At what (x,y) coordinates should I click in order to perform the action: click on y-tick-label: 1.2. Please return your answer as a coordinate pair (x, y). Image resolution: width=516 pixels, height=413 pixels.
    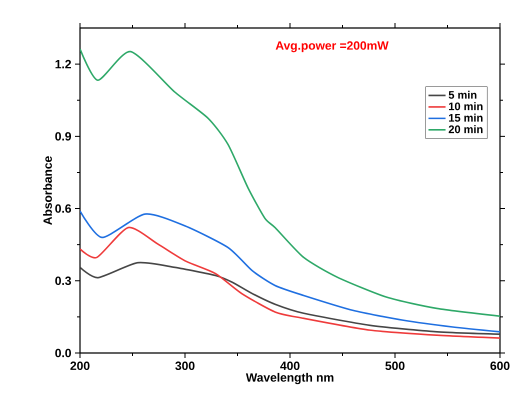
    Looking at the image, I should click on (63, 64).